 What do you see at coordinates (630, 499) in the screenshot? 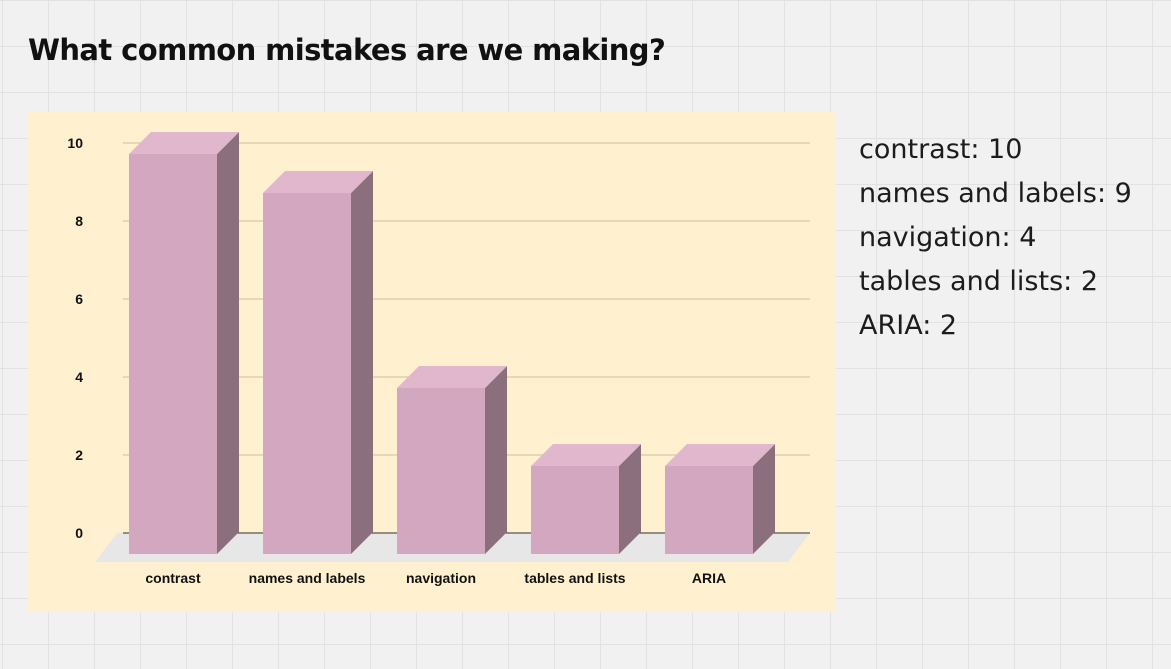
I see `bar-side-tables-and-lists` at bounding box center [630, 499].